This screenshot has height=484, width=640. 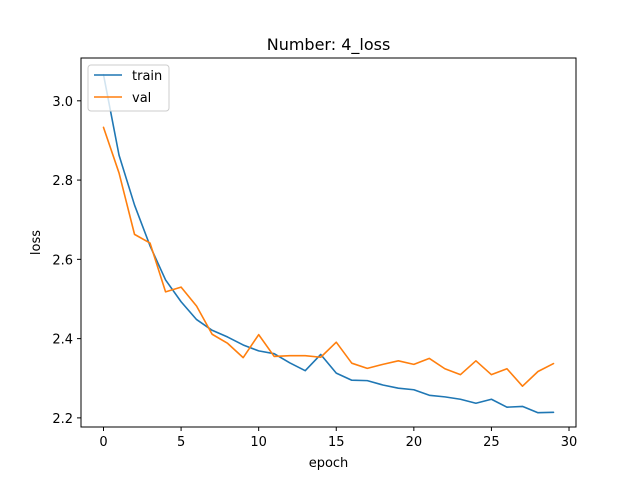 I want to click on x-tick-label: 20, so click(x=414, y=442).